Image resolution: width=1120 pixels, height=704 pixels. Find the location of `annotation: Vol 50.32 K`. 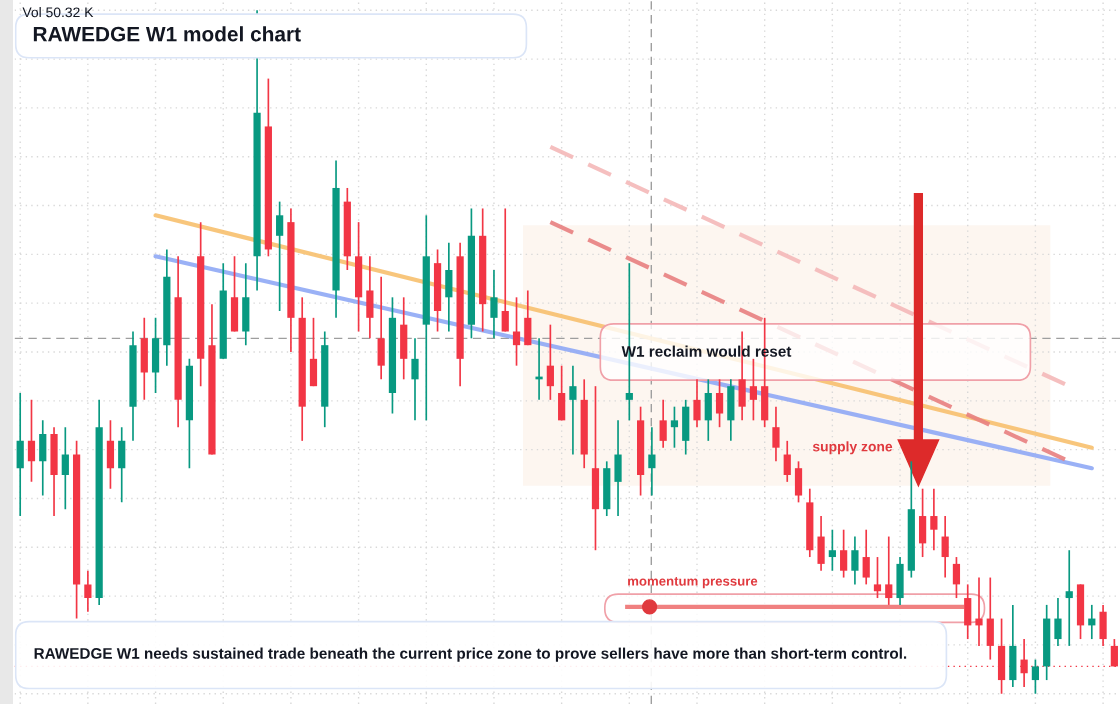

annotation: Vol 50.32 K is located at coordinates (58, 12).